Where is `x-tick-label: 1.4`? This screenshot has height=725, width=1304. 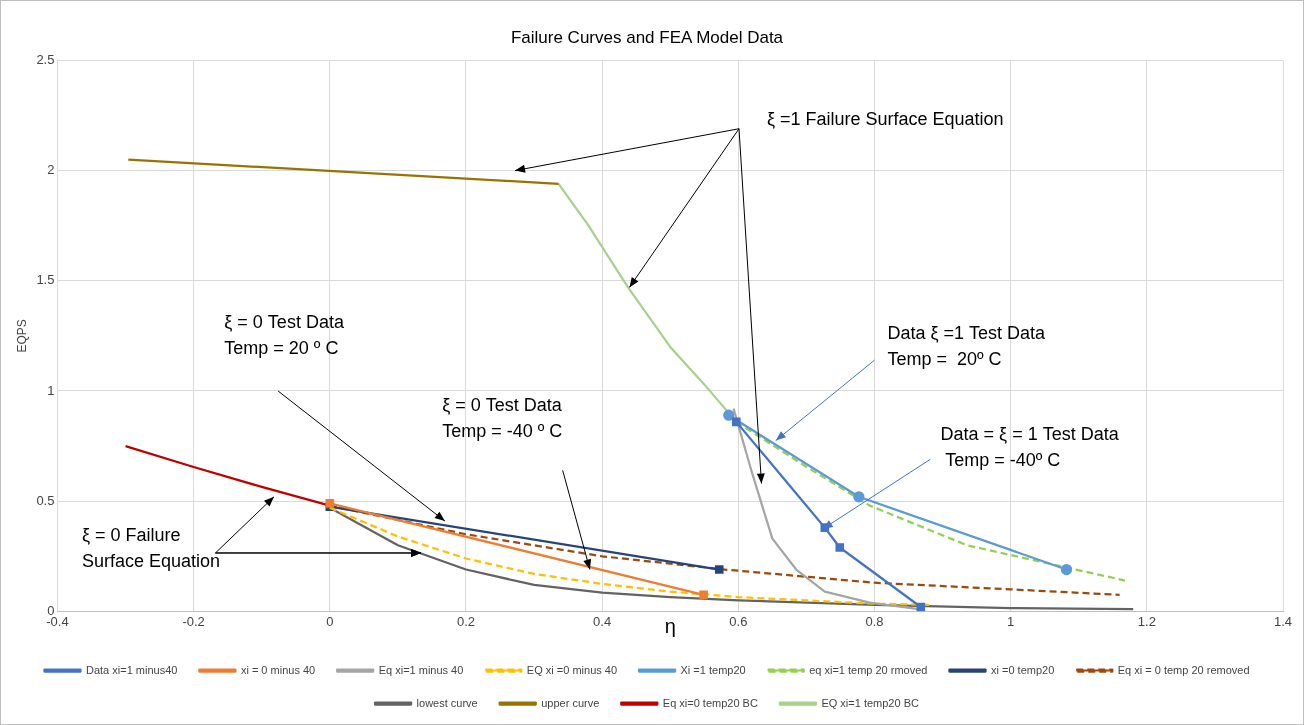
x-tick-label: 1.4 is located at coordinates (1283, 621).